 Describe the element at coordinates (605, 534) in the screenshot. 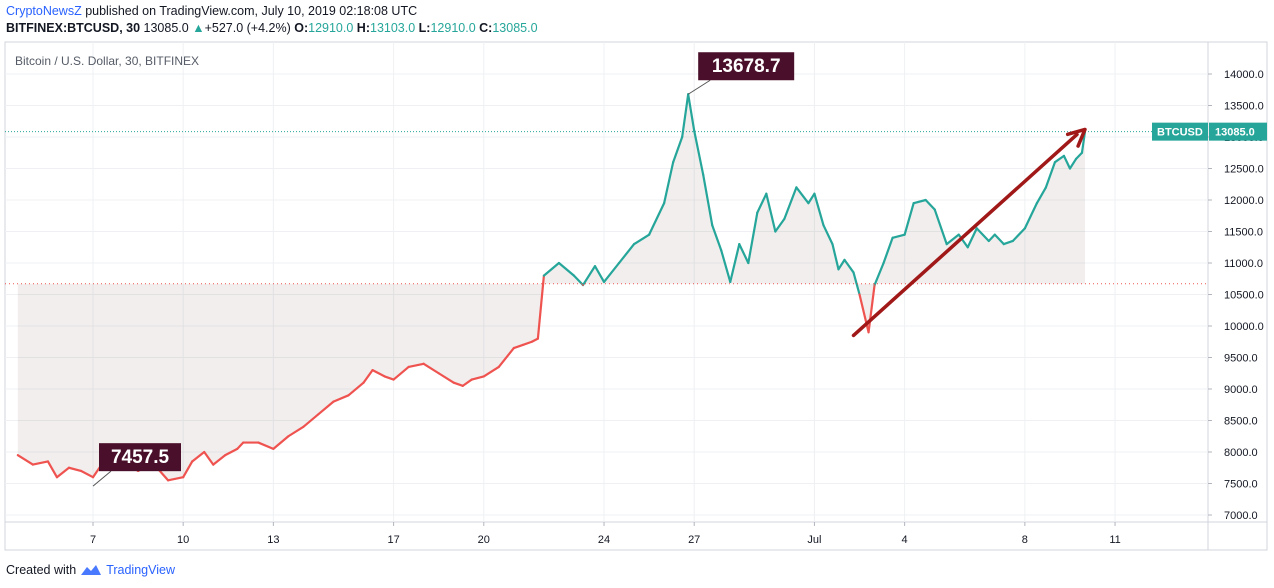

I see `time-axis: 7 10 13 17 20 24 27 Jul 4 8 11` at that location.